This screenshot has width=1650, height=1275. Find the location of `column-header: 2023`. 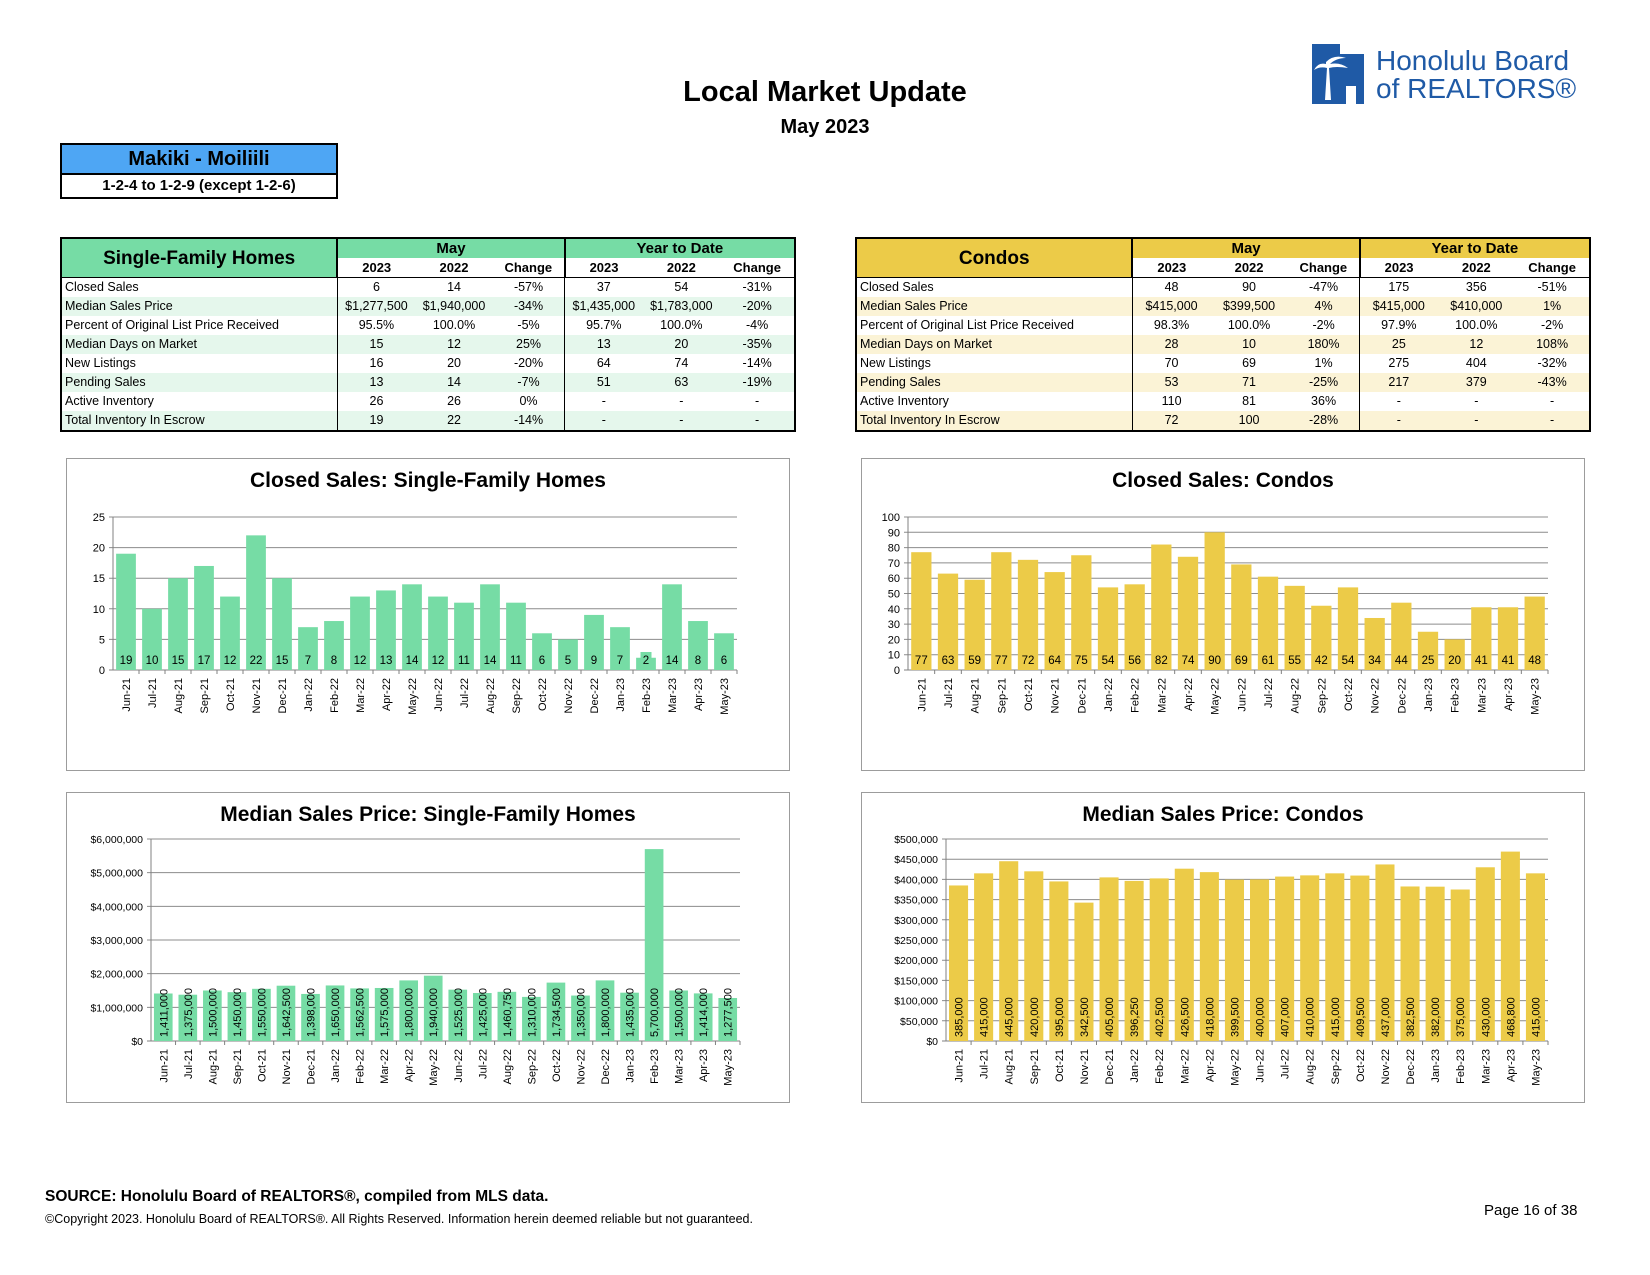

column-header: 2023 is located at coordinates (376, 268).